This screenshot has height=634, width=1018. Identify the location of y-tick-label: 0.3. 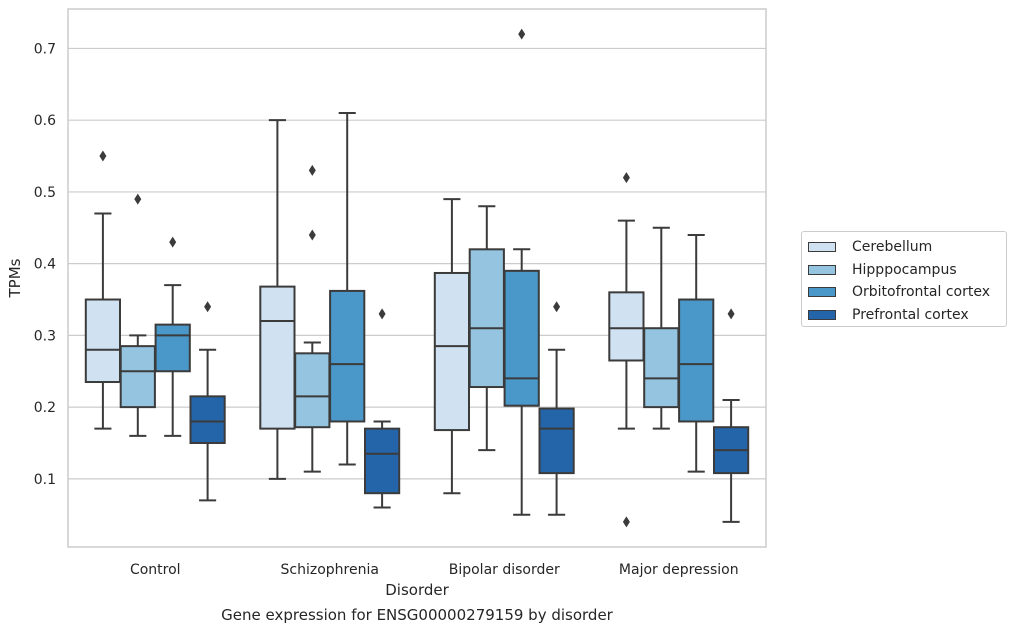
(45, 336).